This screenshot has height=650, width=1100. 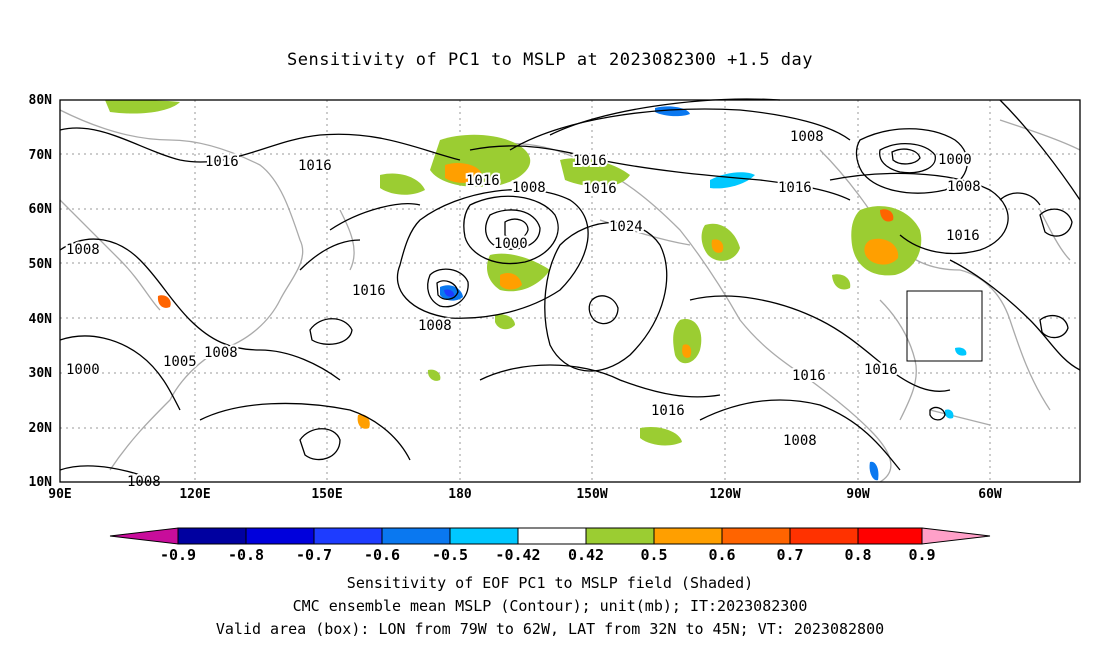 I want to click on lon-tick-label: 180, so click(x=460, y=494).